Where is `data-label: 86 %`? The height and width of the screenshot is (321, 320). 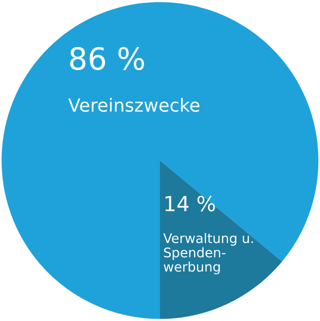
data-label: 86 % is located at coordinates (107, 58).